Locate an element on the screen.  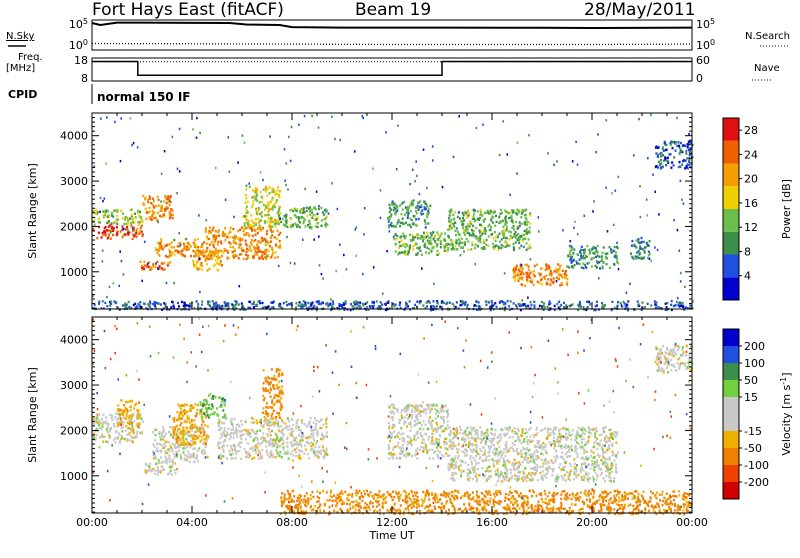
noise-right-tick: 105 is located at coordinates (705, 24).